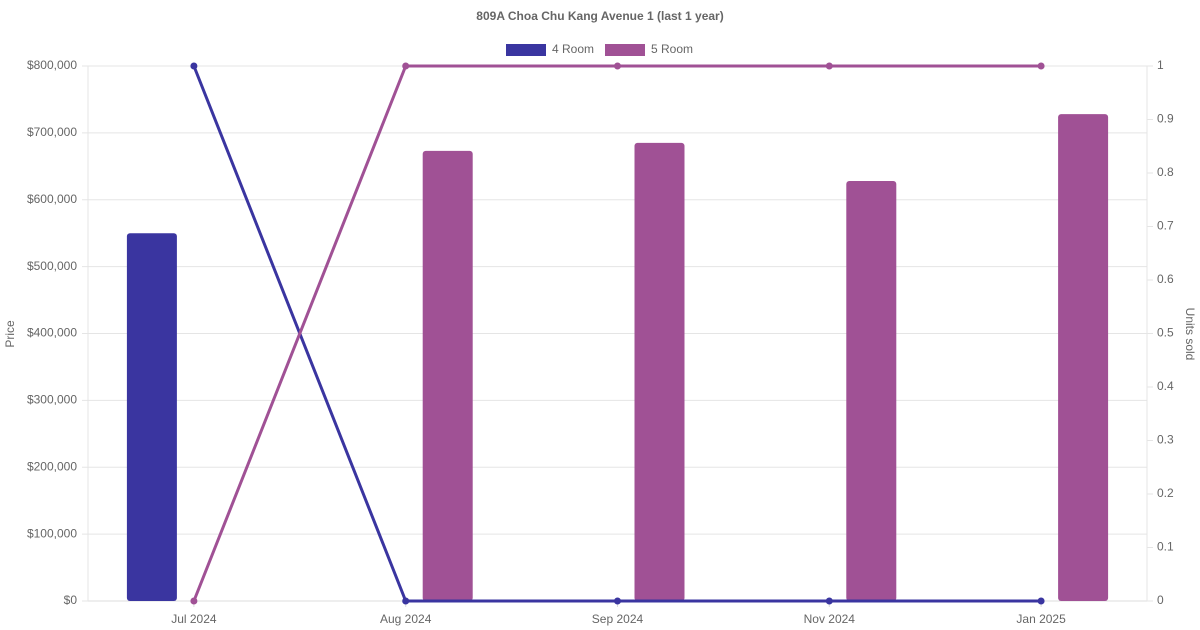 This screenshot has height=630, width=1200. Describe the element at coordinates (52, 132) in the screenshot. I see `y-tick-label: $700,000` at that location.